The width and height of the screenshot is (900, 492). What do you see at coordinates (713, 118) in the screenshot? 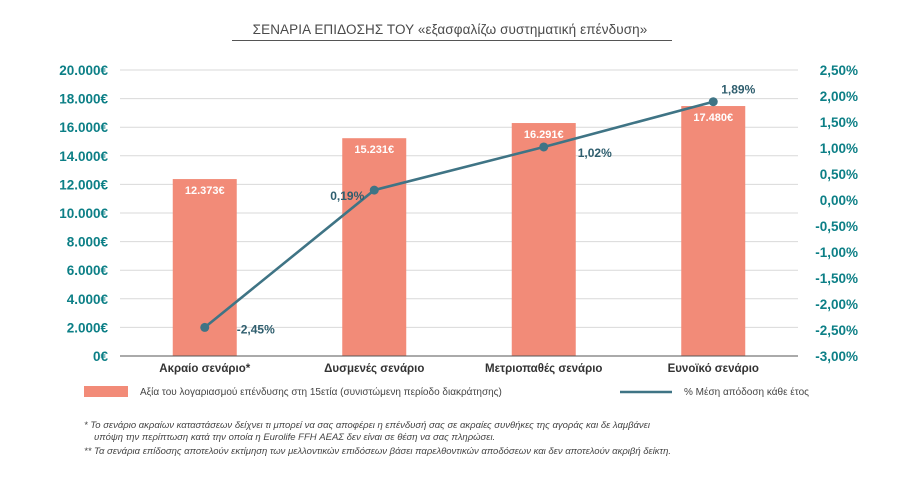
I see `bar-value-label: 17.480€` at bounding box center [713, 118].